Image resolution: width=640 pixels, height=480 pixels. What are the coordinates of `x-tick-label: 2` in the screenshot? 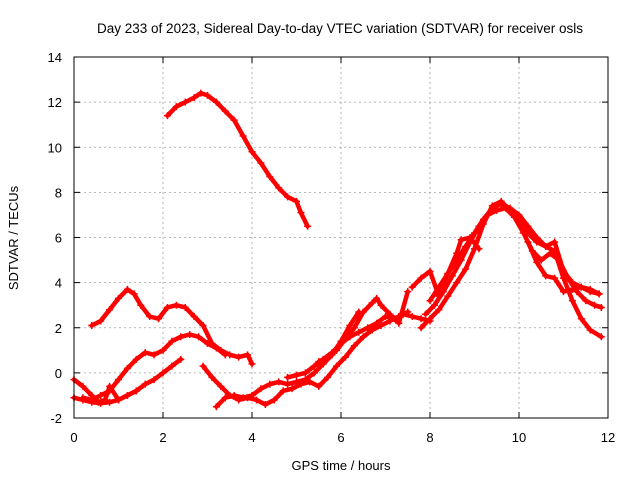 It's located at (162, 437).